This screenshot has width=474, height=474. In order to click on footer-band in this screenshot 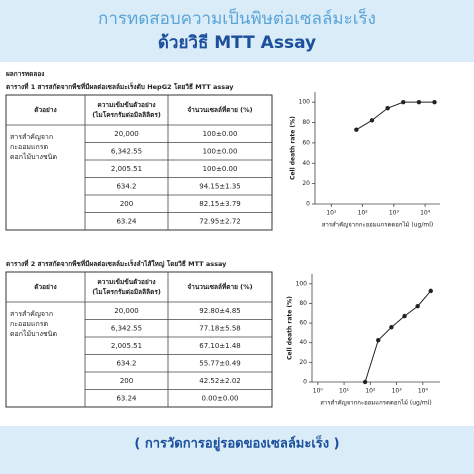, I will do `click(237, 450)`.